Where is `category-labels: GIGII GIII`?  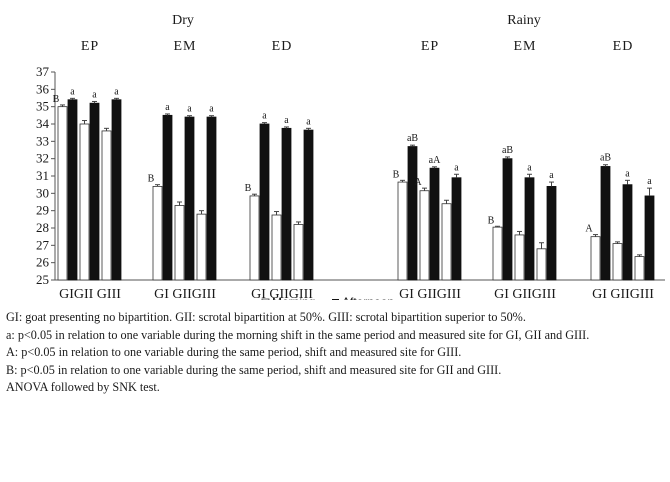 category-labels: GIGII GIII is located at coordinates (90, 293).